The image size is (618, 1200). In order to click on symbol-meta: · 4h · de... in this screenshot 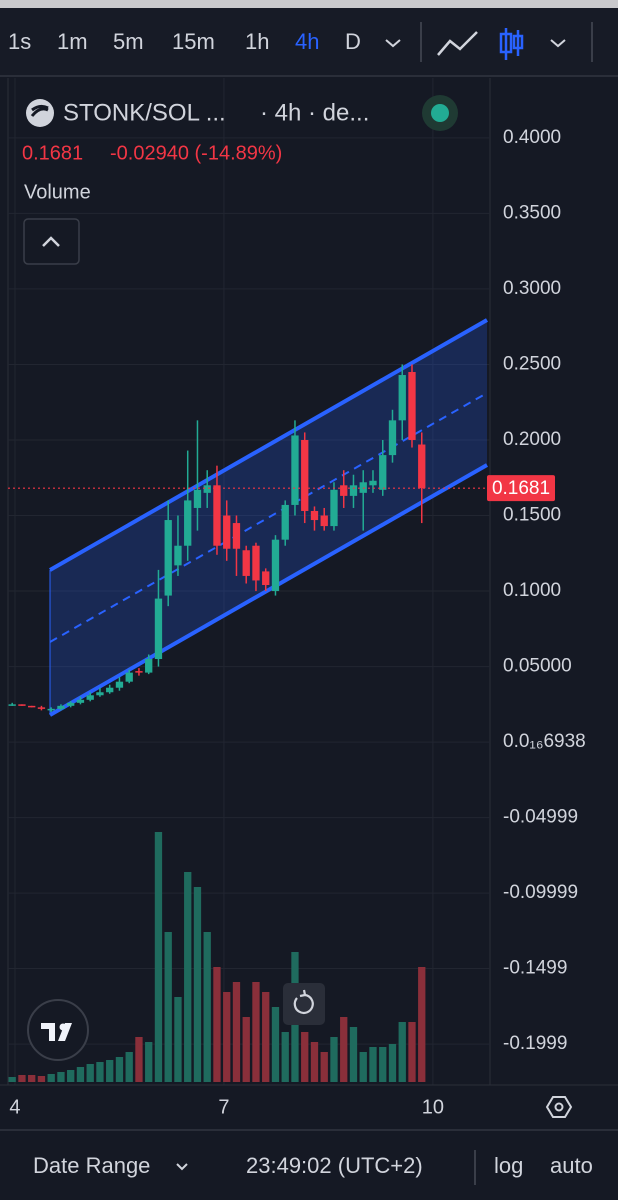, I will do `click(314, 112)`.